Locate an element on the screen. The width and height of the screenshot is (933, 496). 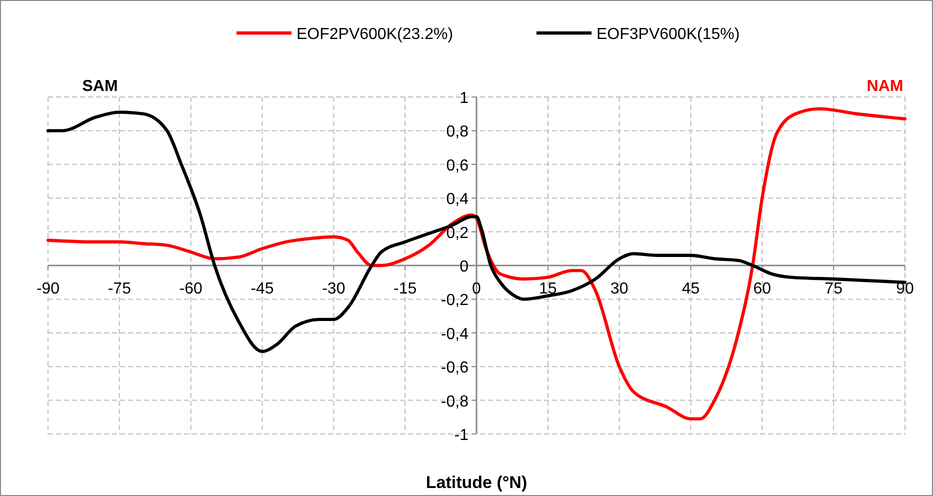
y-tick-label: 0,6 is located at coordinates (457, 165).